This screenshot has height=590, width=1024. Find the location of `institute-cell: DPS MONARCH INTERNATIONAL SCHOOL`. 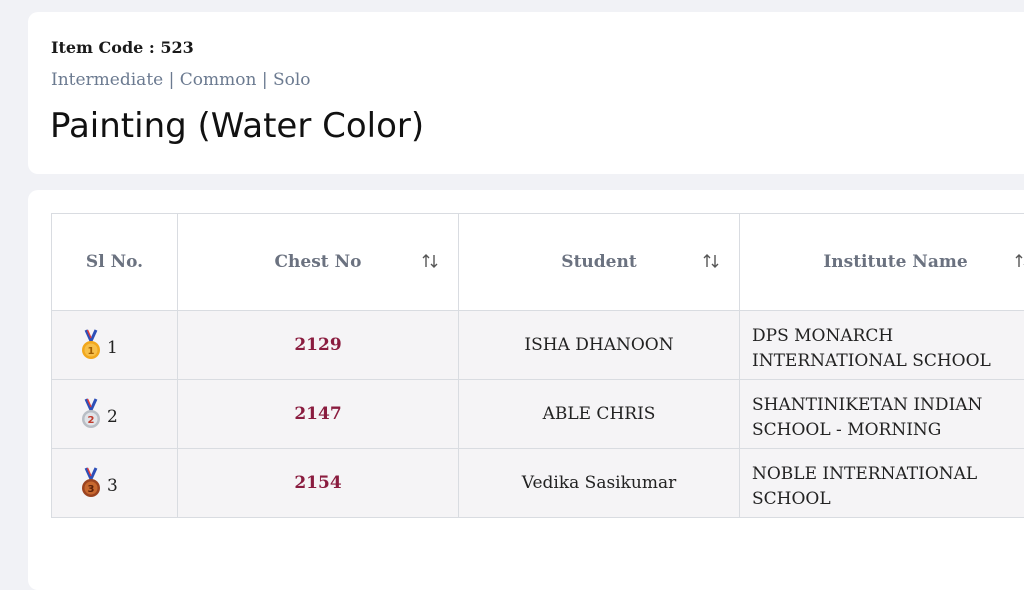

institute-cell: DPS MONARCH INTERNATIONAL SCHOOL is located at coordinates (882, 345).